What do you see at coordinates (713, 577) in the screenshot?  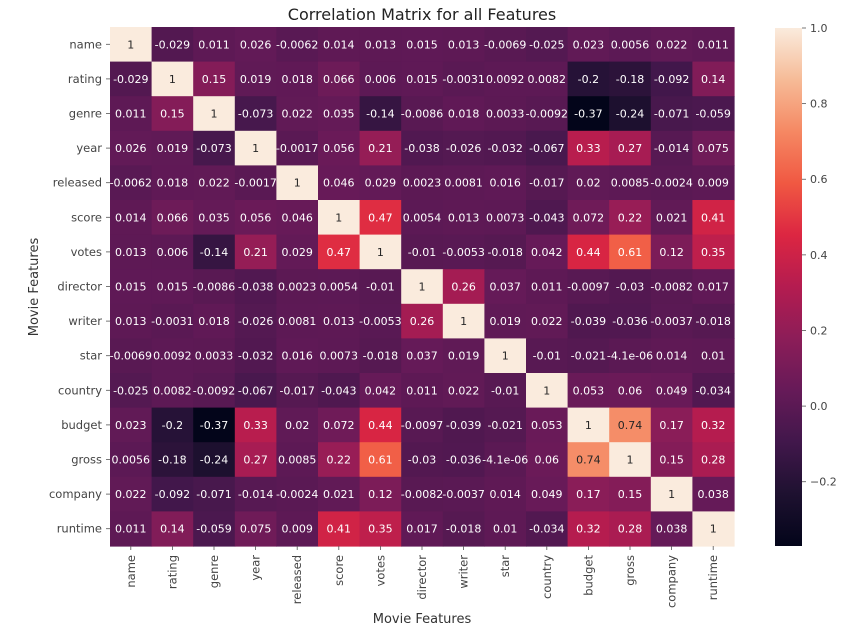 I see `x-tick-label-runtime: runtime` at bounding box center [713, 577].